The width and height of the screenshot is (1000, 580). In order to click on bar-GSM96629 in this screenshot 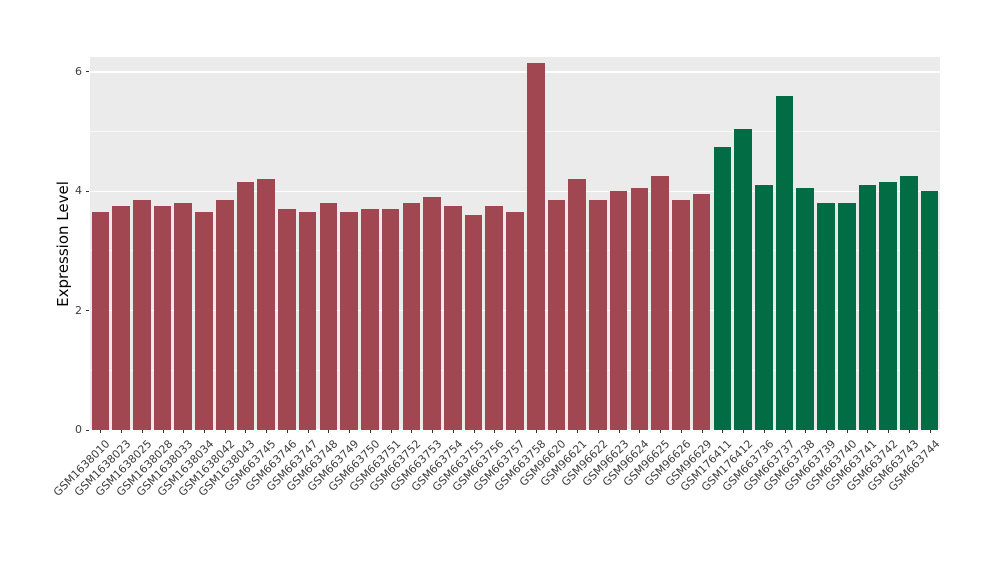, I will do `click(701, 312)`.